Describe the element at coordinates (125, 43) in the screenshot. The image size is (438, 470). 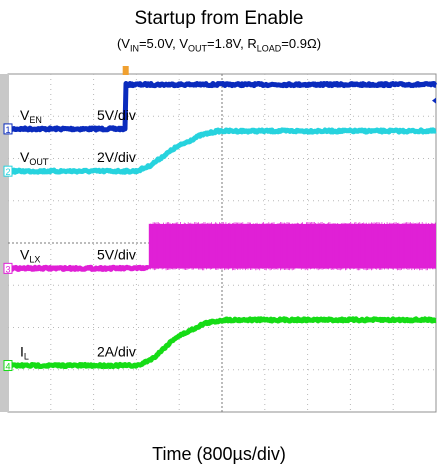
I see `vin-label: V` at that location.